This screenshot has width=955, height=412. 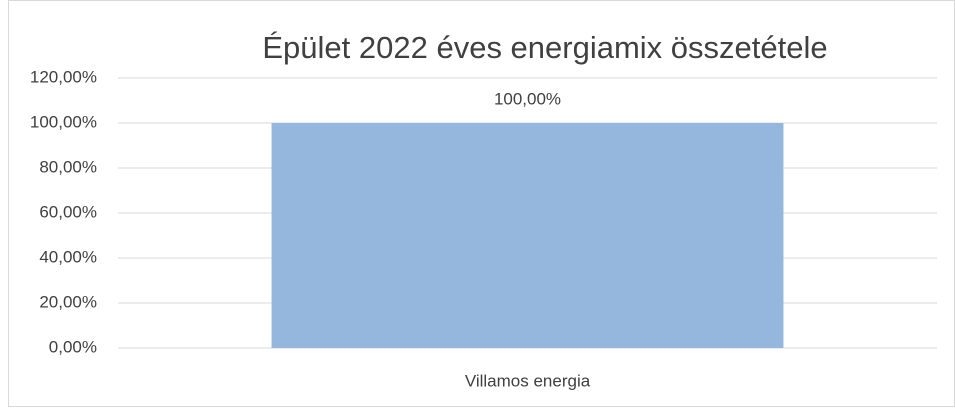 What do you see at coordinates (63, 76) in the screenshot?
I see `y-tick-label: 120,00%` at bounding box center [63, 76].